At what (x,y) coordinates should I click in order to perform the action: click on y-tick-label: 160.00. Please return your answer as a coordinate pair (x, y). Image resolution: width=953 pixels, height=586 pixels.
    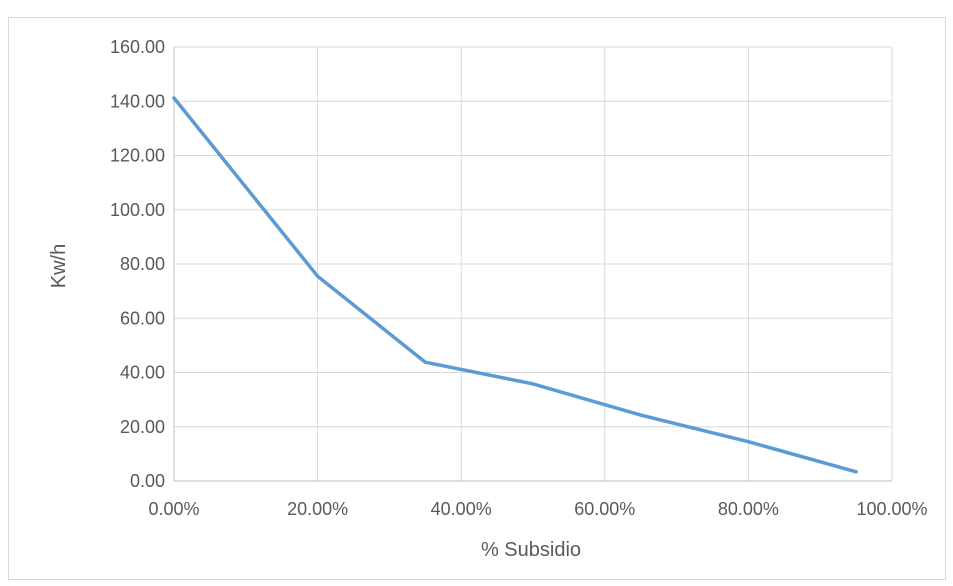
    Looking at the image, I should click on (137, 47).